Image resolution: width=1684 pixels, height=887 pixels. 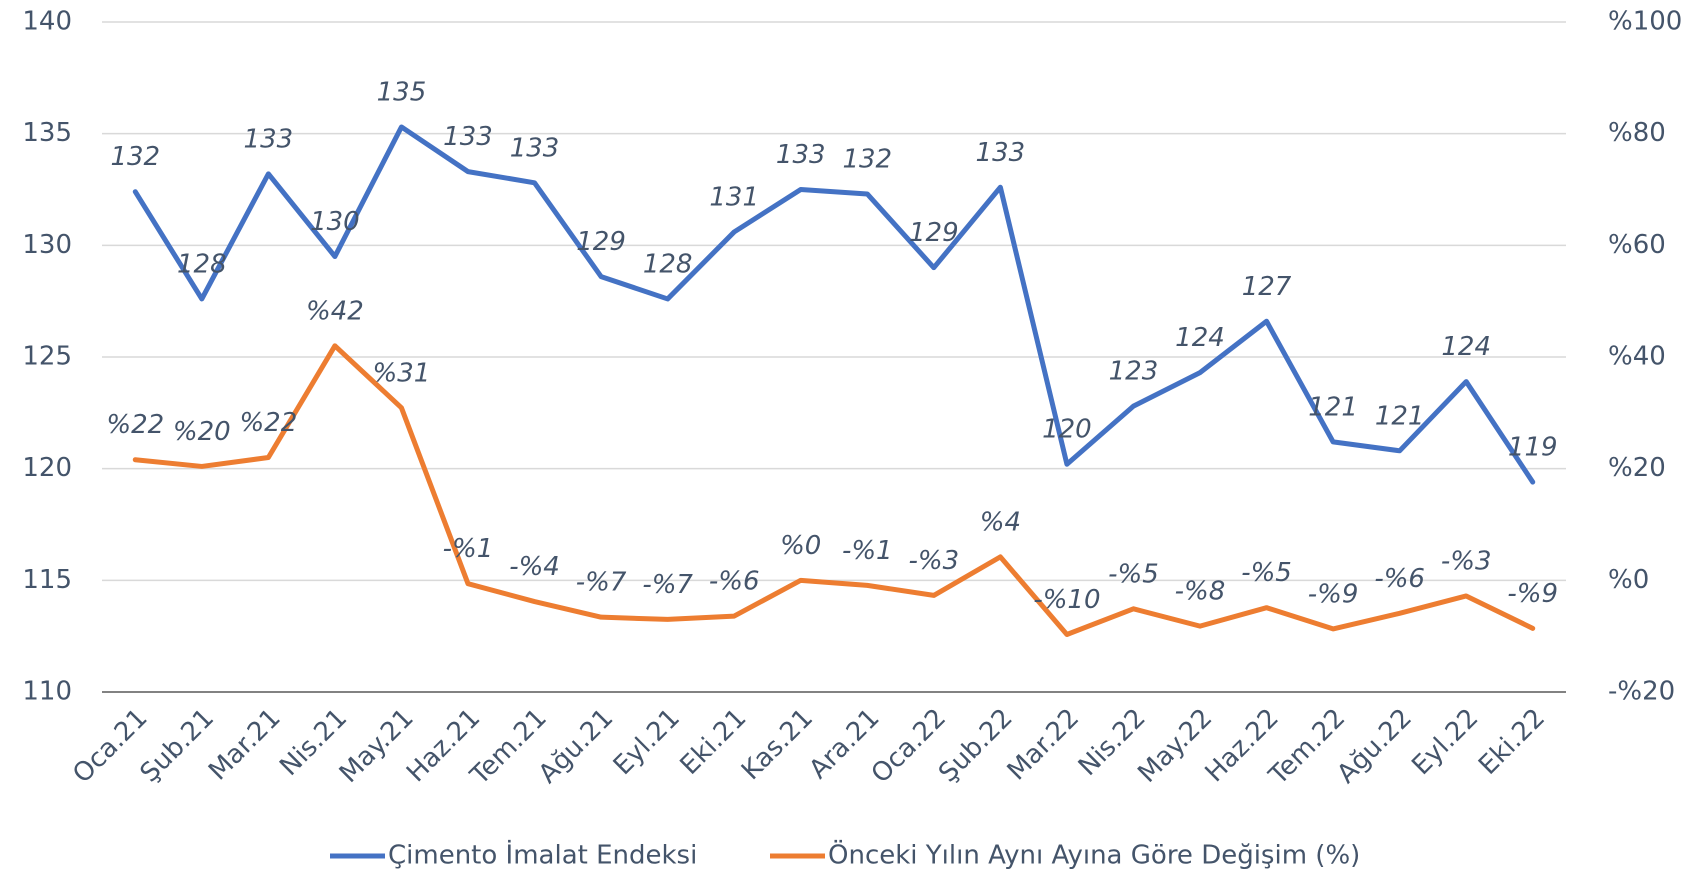 What do you see at coordinates (377, 746) in the screenshot?
I see `x-tick-label: May.21` at bounding box center [377, 746].